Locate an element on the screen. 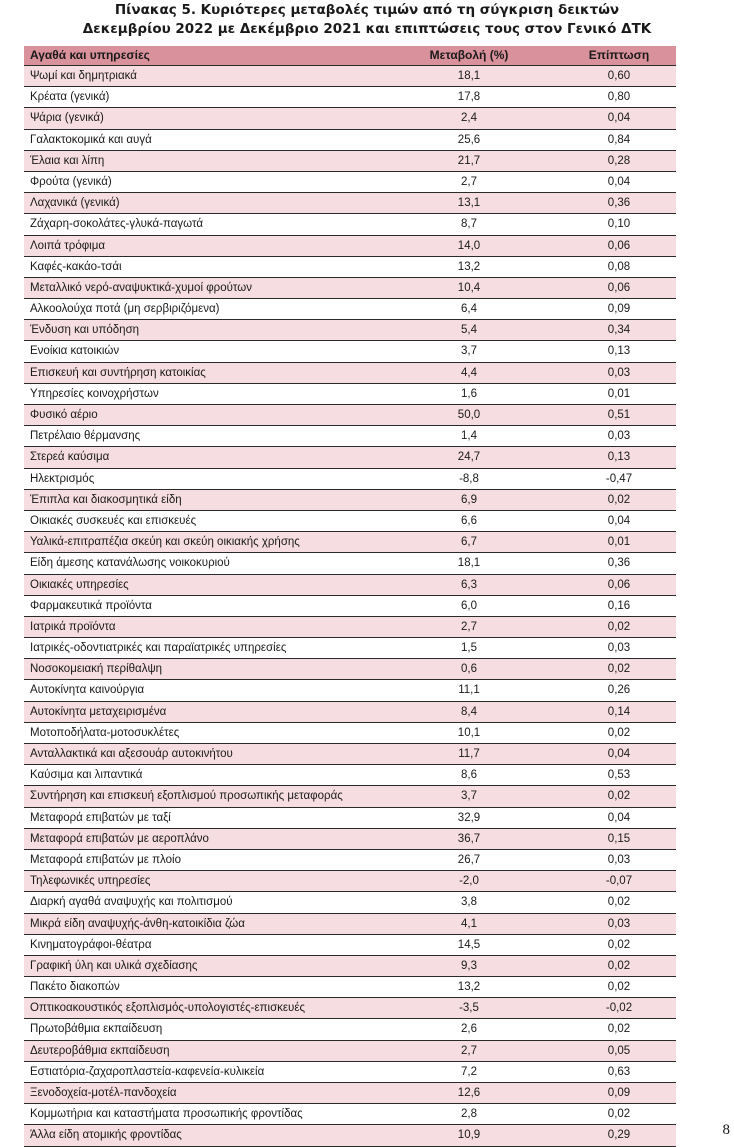 This screenshot has height=1147, width=734. row-impact: 0,13 is located at coordinates (619, 457).